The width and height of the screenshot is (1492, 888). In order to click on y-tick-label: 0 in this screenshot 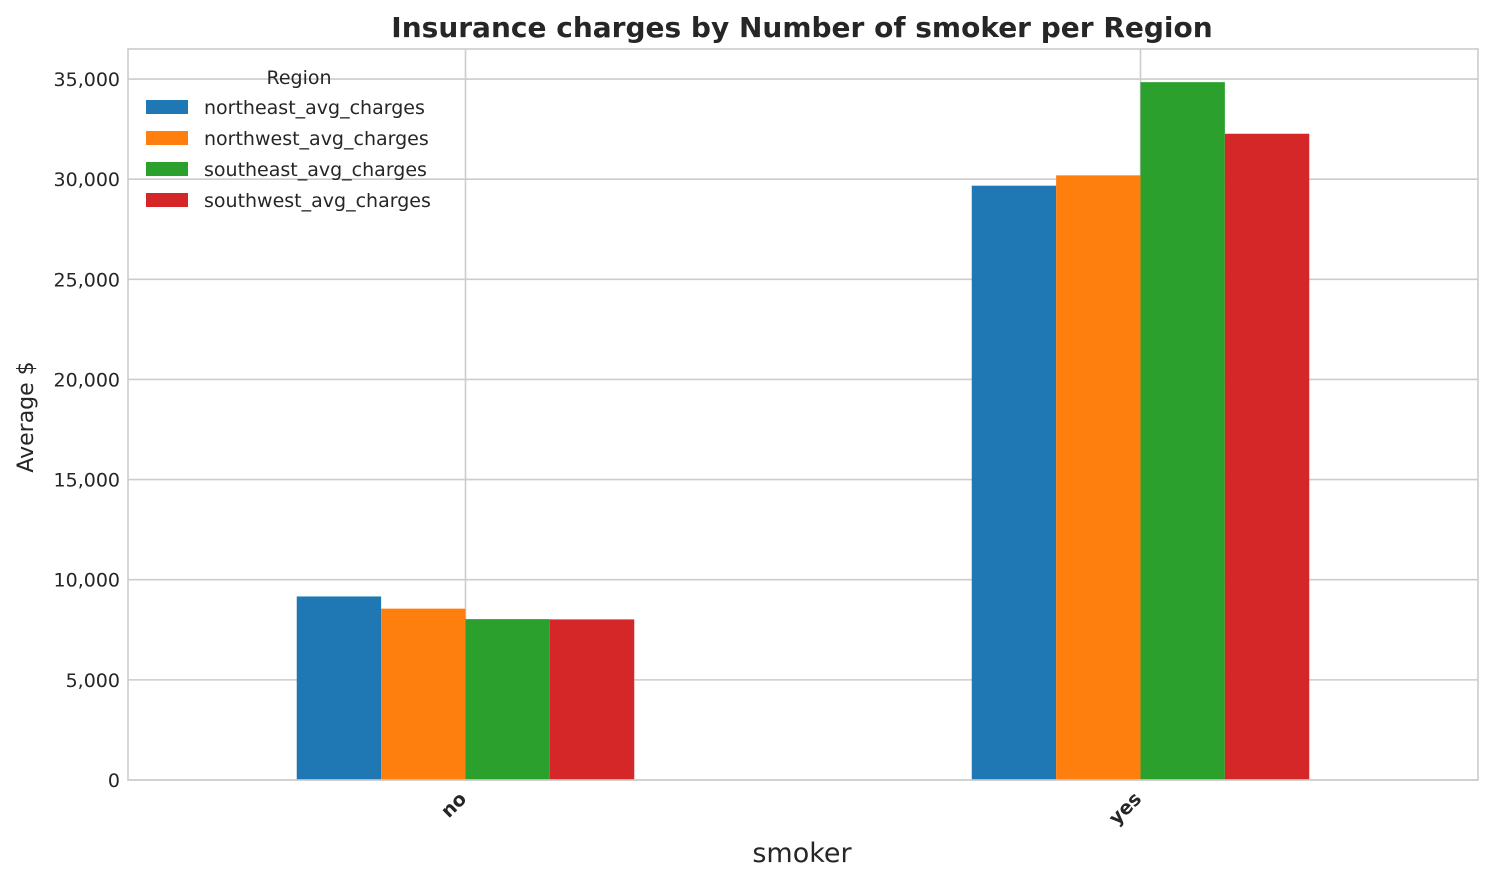, I will do `click(114, 781)`.